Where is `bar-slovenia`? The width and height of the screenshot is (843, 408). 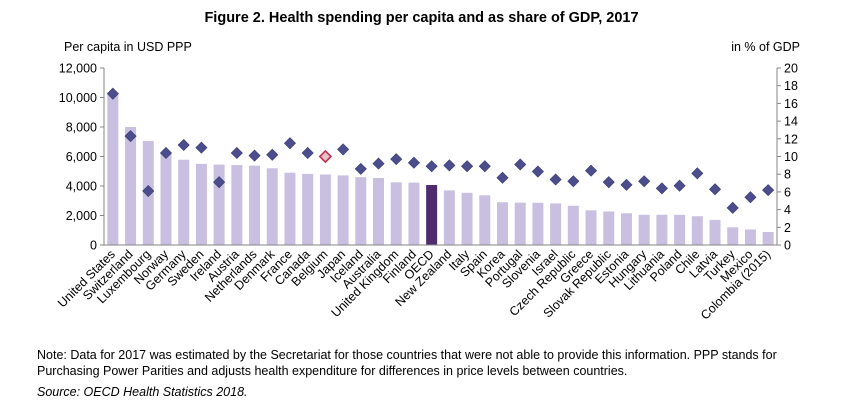
bar-slovenia is located at coordinates (538, 223).